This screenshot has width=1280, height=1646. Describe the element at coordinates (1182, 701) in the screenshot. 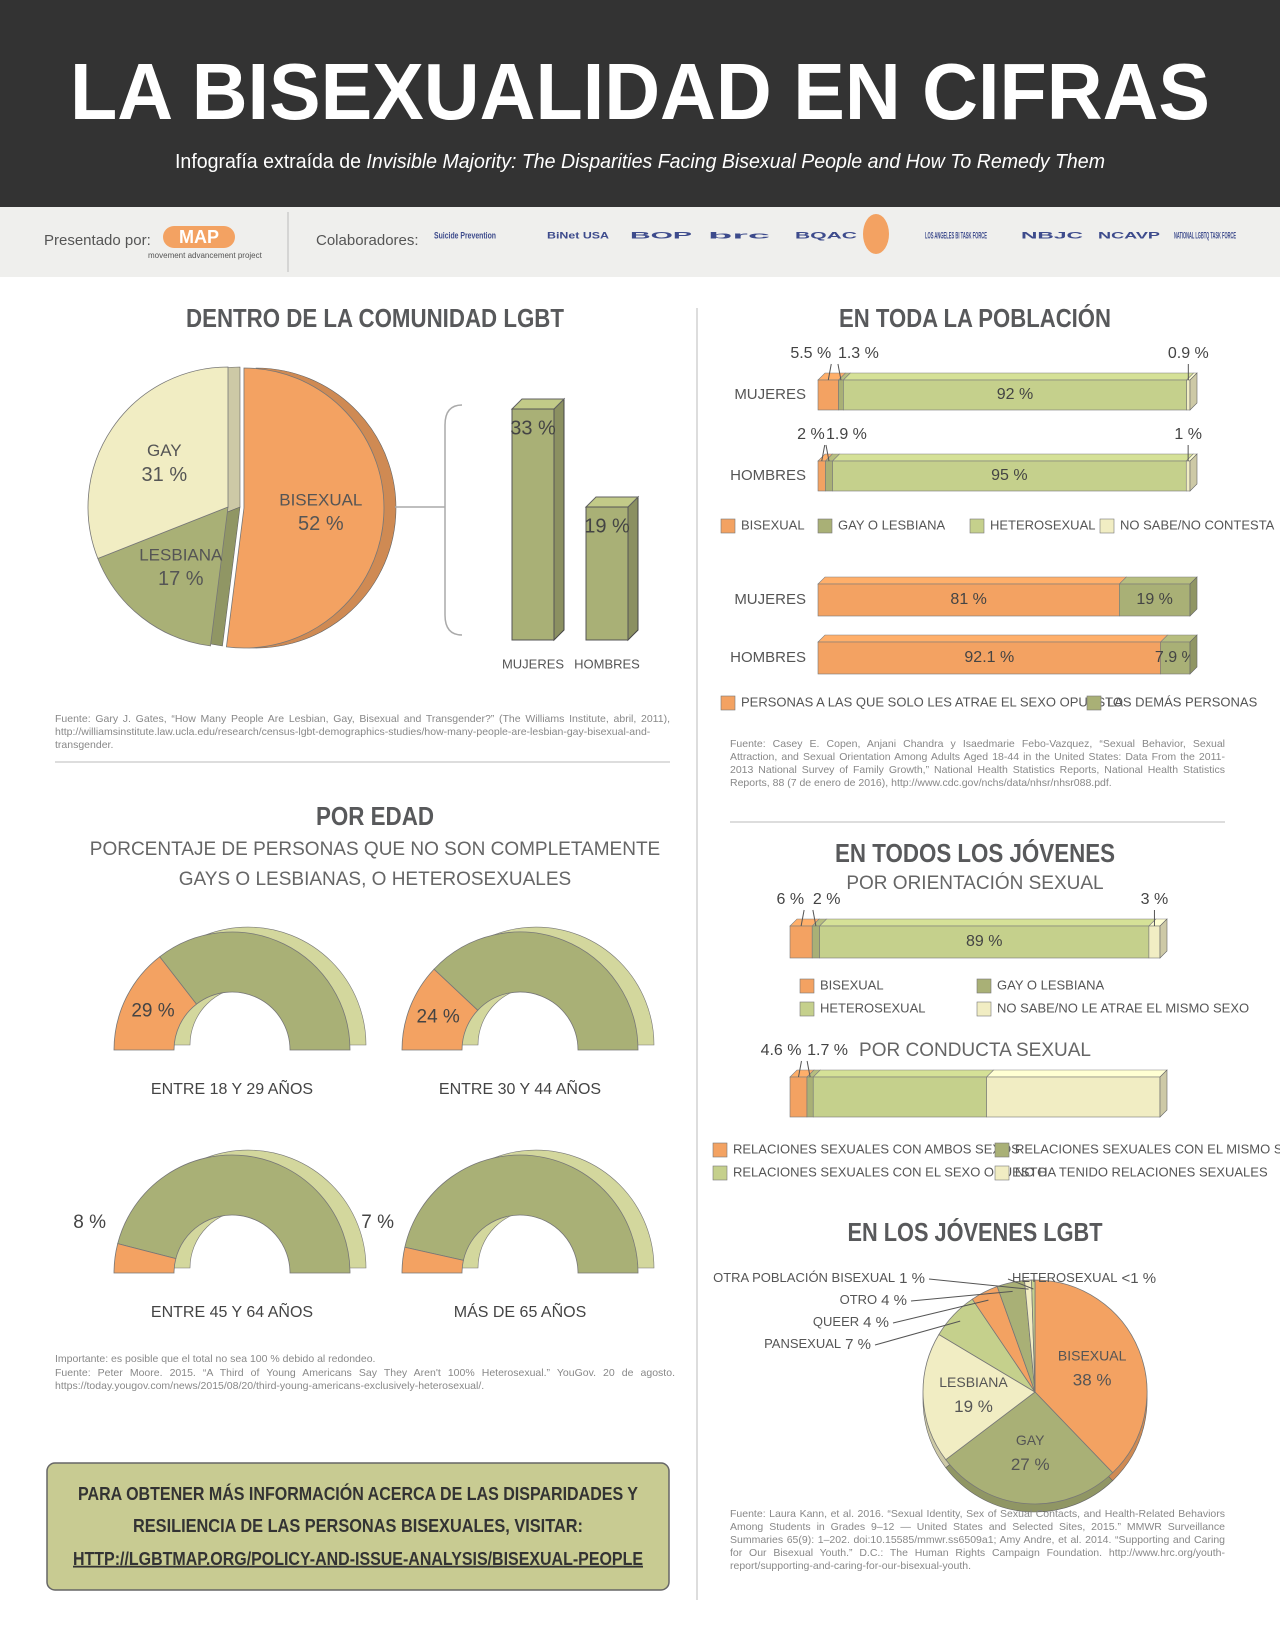

I see `legend-label: LAS DEMÁS PERSONAS` at that location.